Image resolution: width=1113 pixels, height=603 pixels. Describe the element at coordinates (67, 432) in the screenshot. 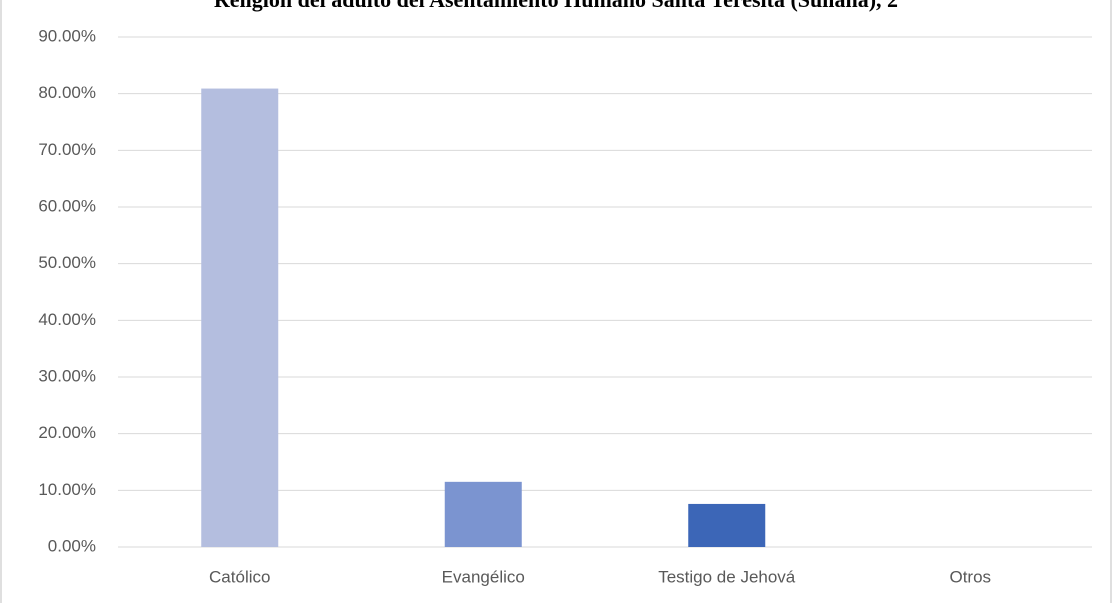

I see `y-tick-label: 20.00%` at that location.